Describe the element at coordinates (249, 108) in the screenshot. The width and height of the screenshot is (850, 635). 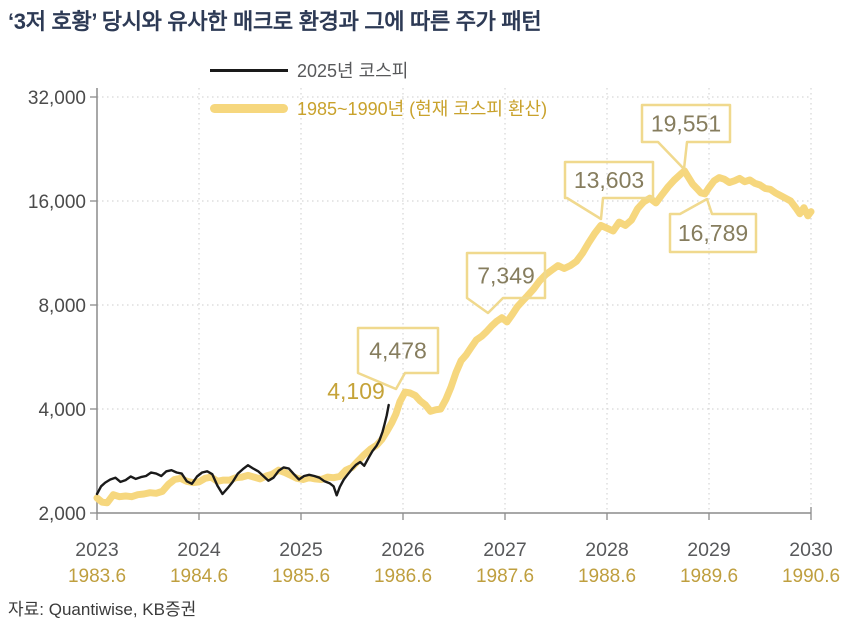
I see `legend-line-yellow-swatch` at that location.